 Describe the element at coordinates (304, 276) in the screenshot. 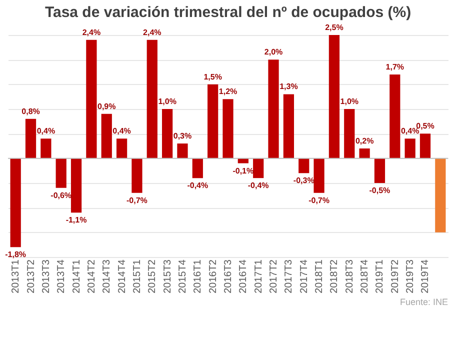

I see `x-tick-label: 2017T4` at that location.